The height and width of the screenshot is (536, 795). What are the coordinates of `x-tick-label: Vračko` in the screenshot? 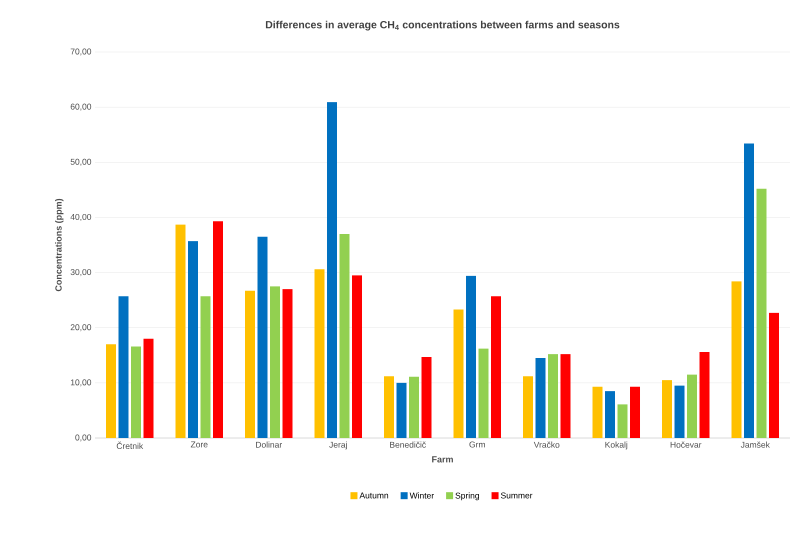 It's located at (547, 445).